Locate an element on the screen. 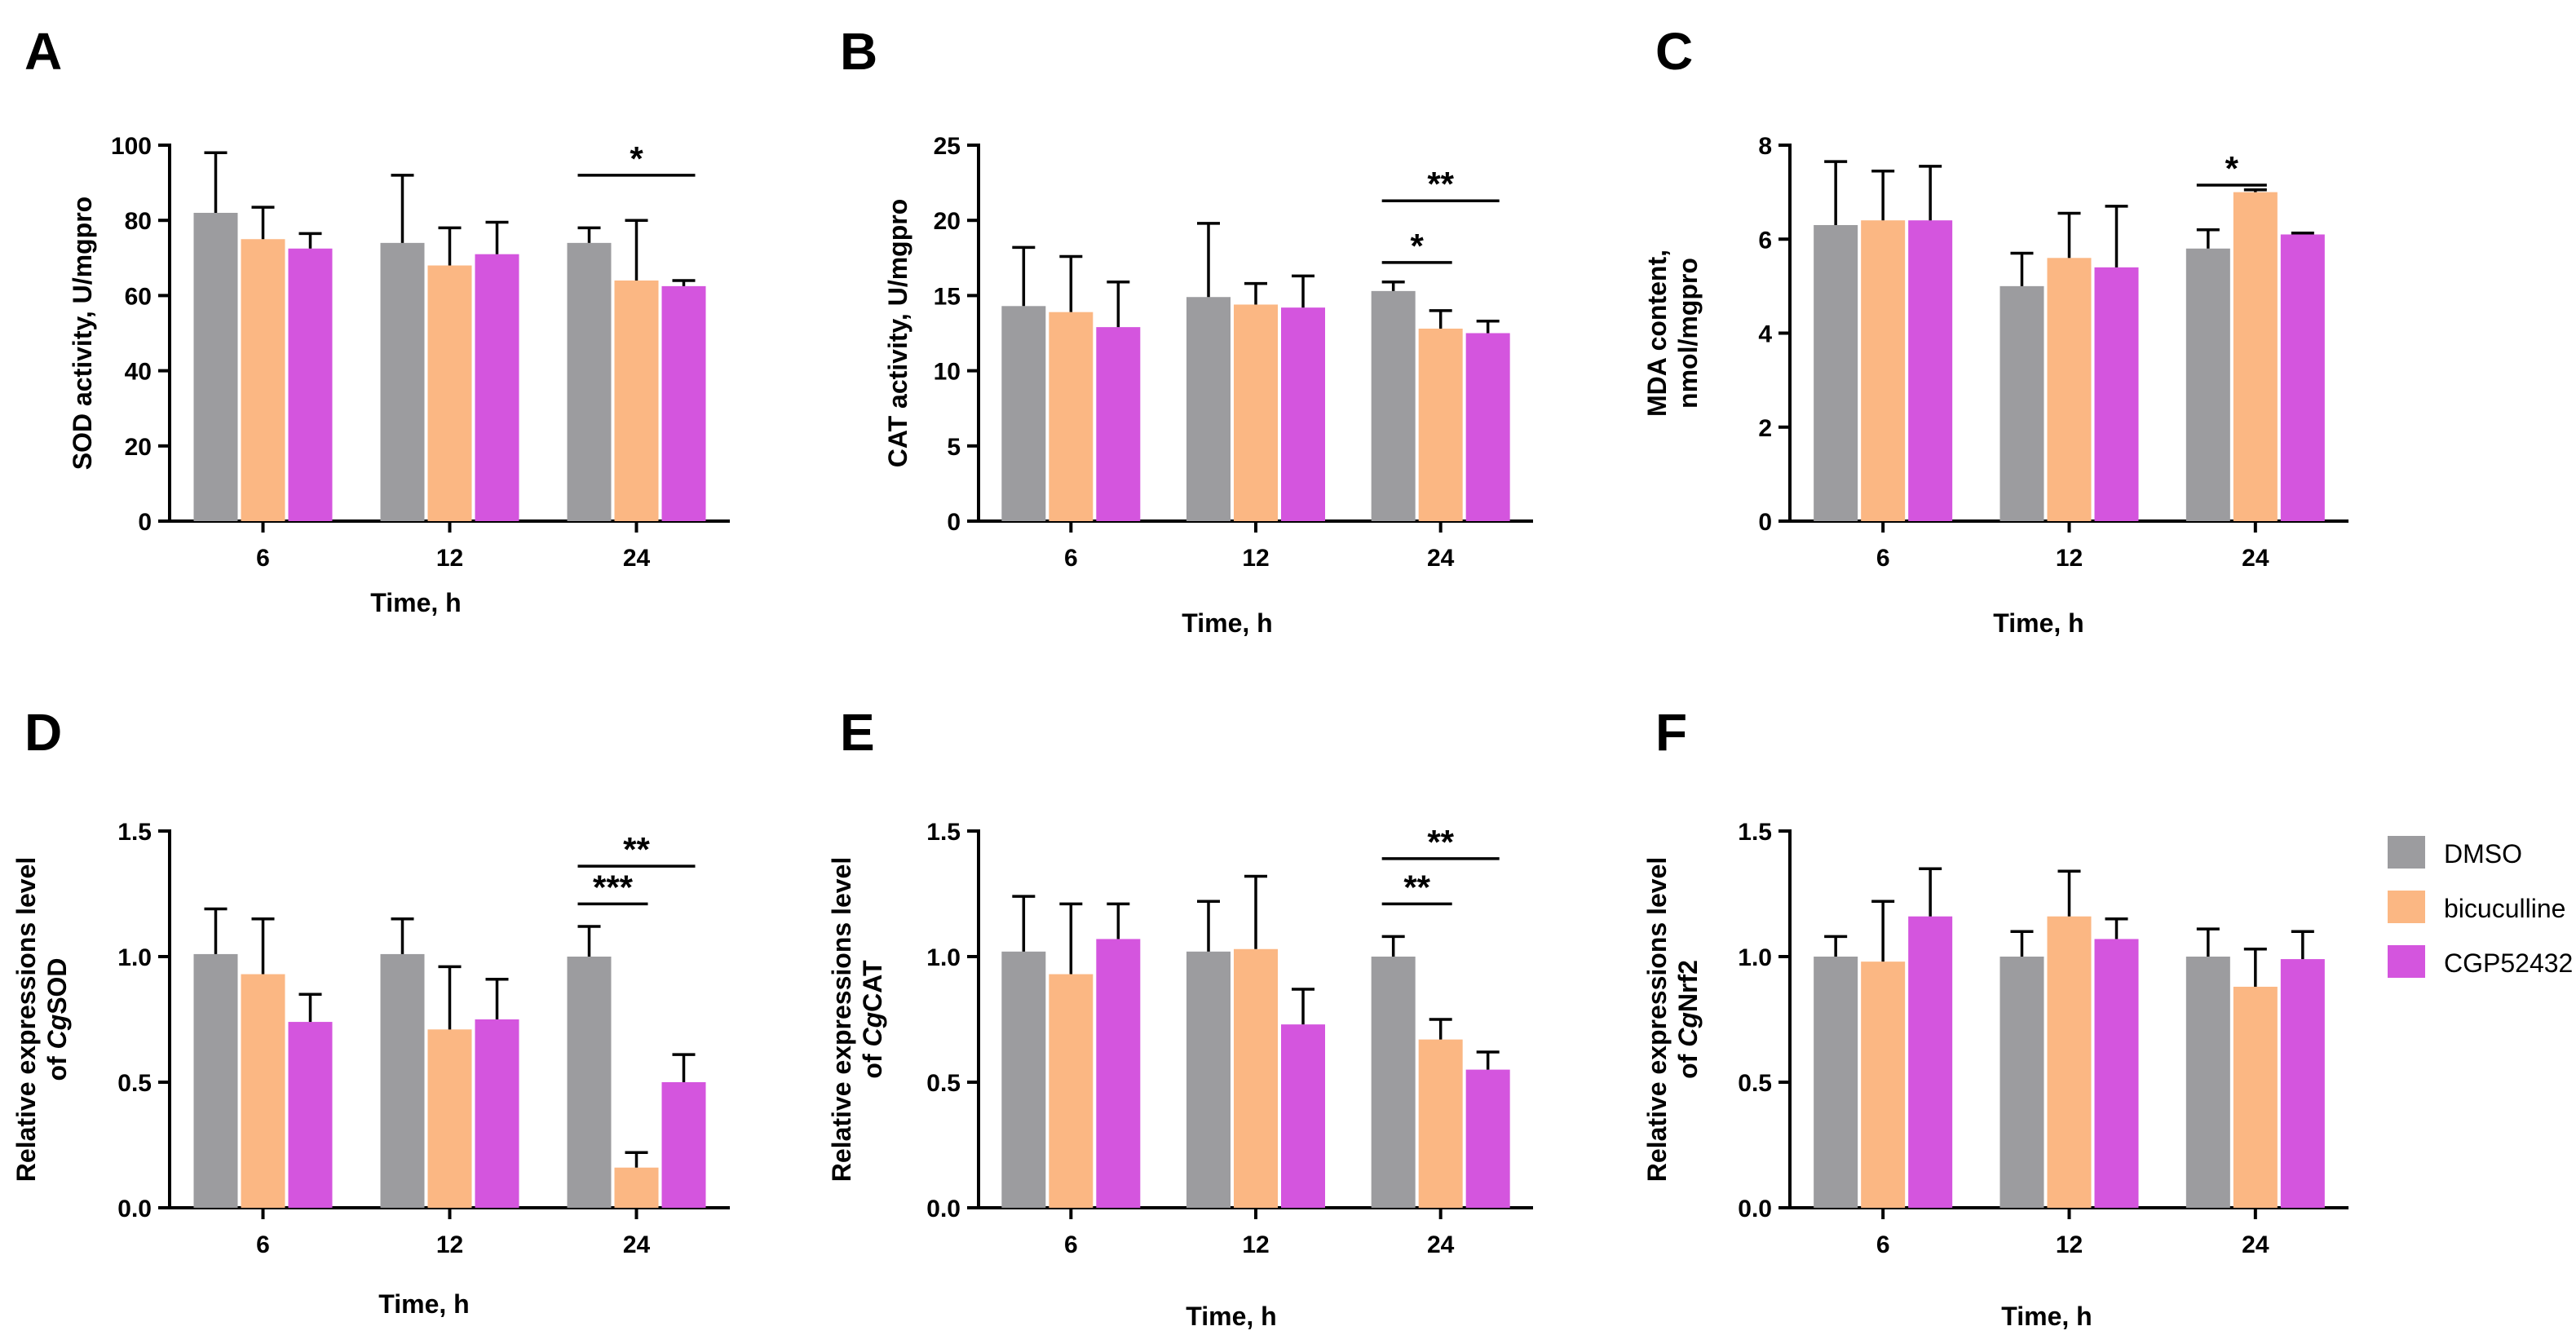 Image resolution: width=2576 pixels, height=1335 pixels. y-axis-title-line-c-0: MDA content, is located at coordinates (1657, 333).